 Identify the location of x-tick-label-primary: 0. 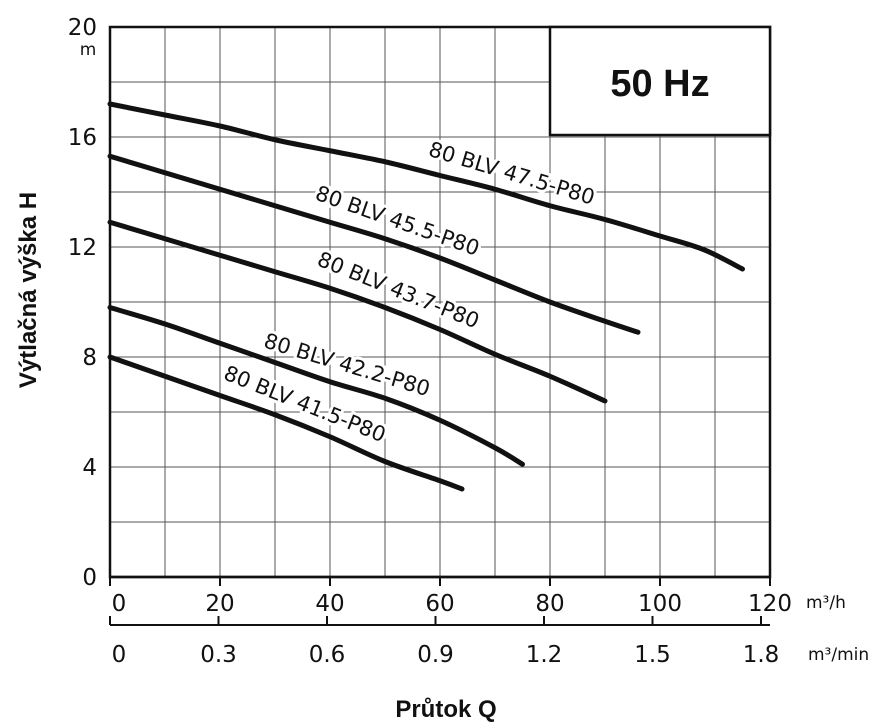
(119, 604).